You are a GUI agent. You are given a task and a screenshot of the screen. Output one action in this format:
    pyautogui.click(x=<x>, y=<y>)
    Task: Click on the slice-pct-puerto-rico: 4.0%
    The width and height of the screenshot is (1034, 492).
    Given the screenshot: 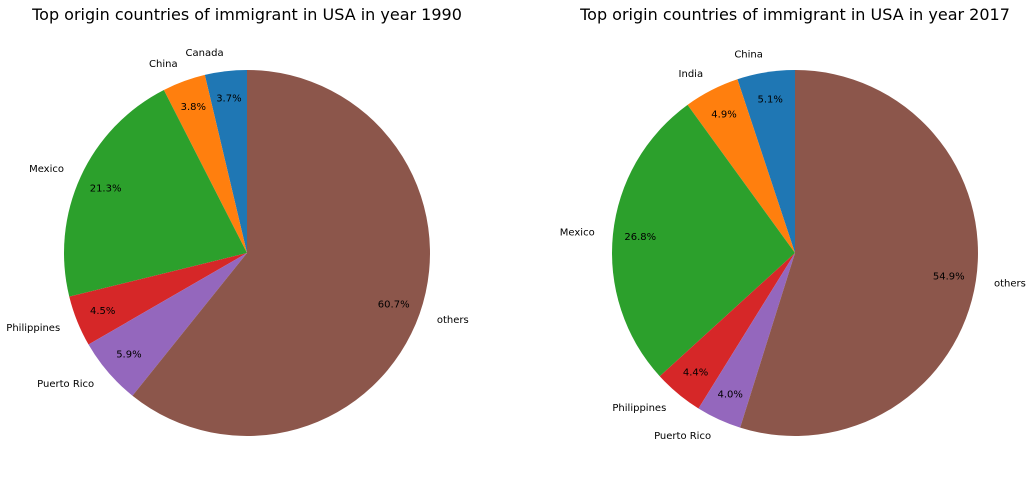 What is the action you would take?
    pyautogui.click(x=729, y=394)
    